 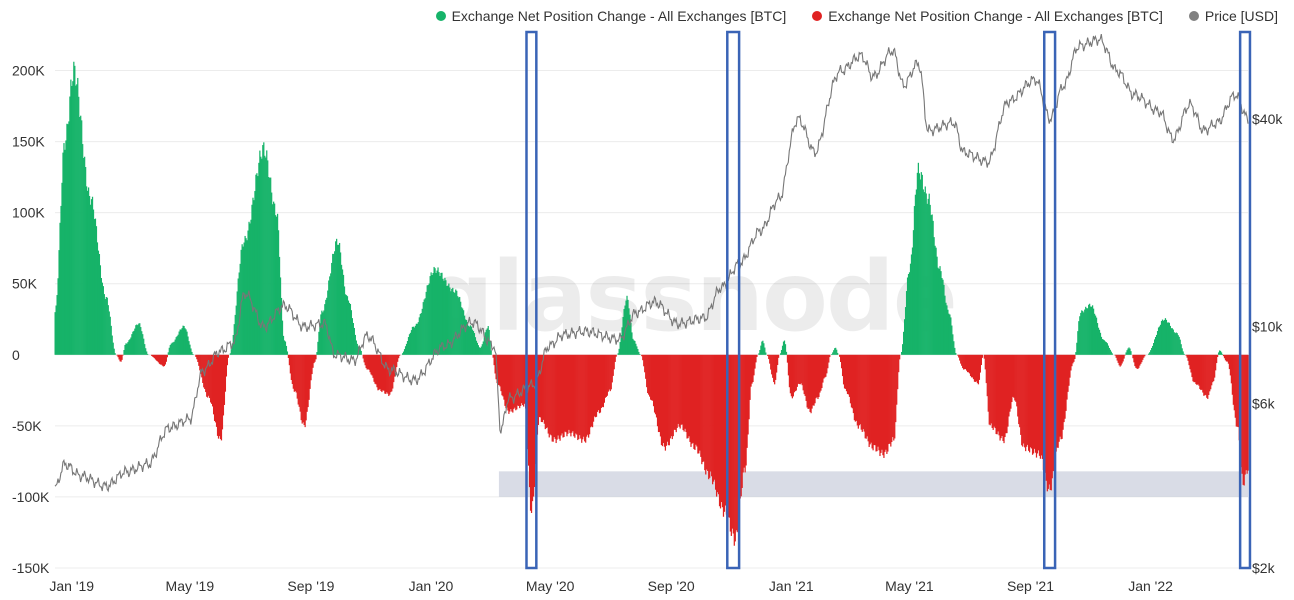 What do you see at coordinates (27, 426) in the screenshot?
I see `y-left-tick-label: -50K` at bounding box center [27, 426].